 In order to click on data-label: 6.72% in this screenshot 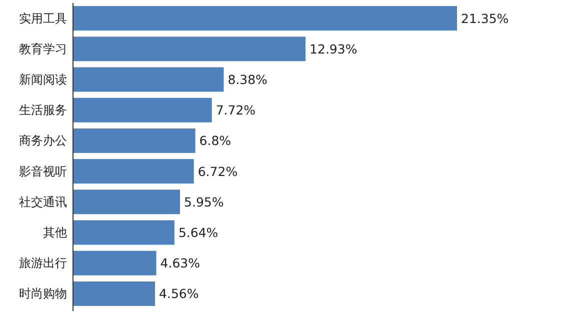, I will do `click(218, 171)`.